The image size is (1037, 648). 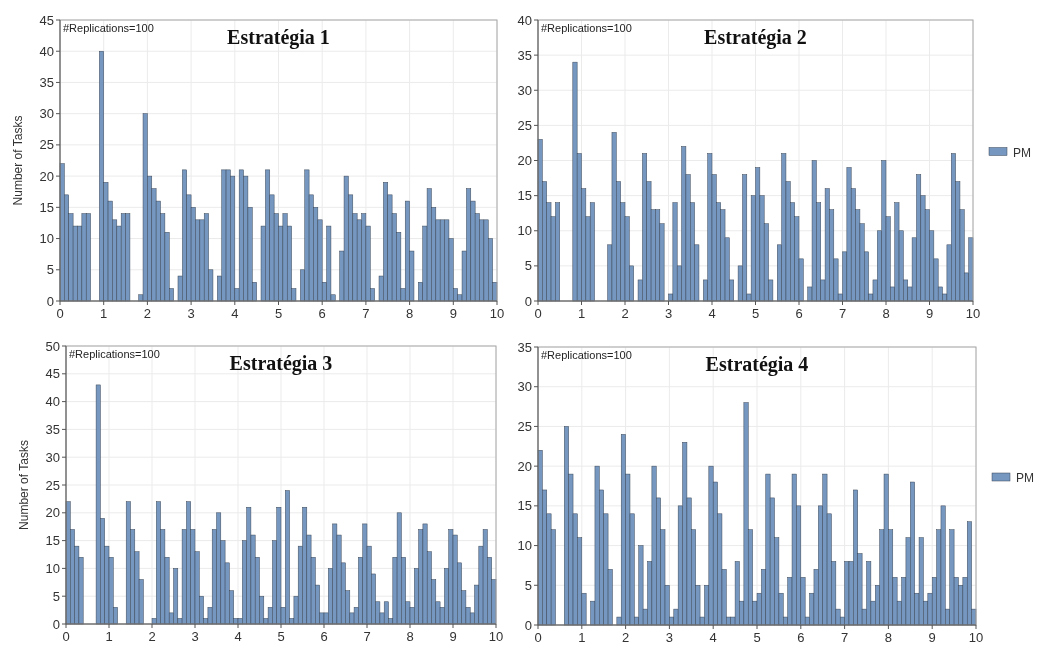 What do you see at coordinates (52, 346) in the screenshot?
I see `y-tick-label: 50` at bounding box center [52, 346].